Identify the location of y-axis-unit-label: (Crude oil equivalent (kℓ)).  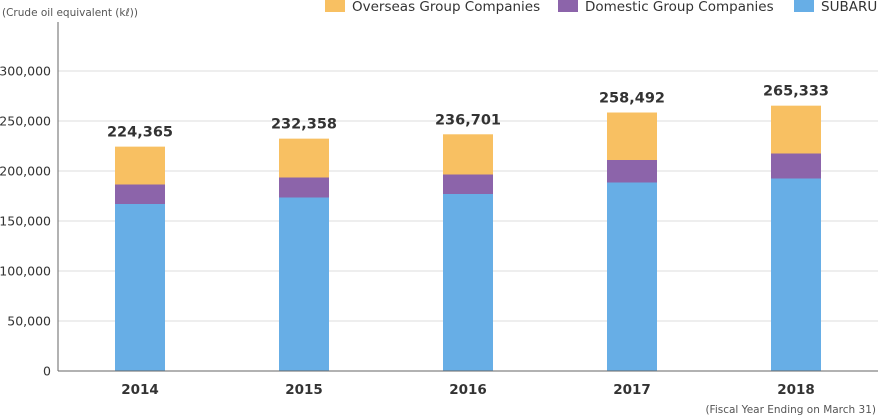
(70, 13).